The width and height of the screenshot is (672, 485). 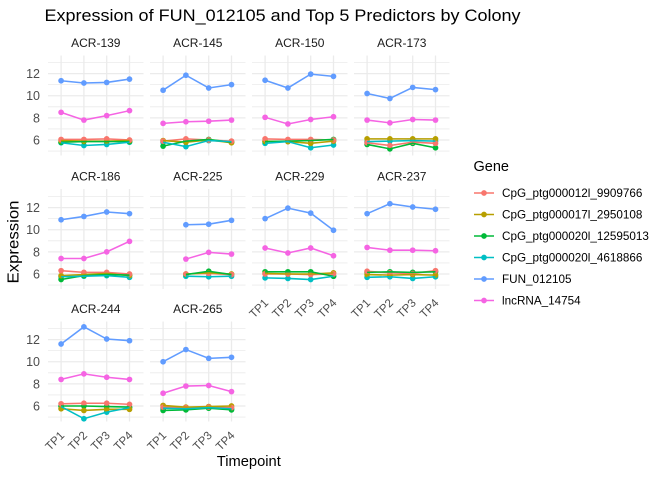 What do you see at coordinates (572, 215) in the screenshot?
I see `svg-text: CpG_ptg000017l_2950108` at bounding box center [572, 215].